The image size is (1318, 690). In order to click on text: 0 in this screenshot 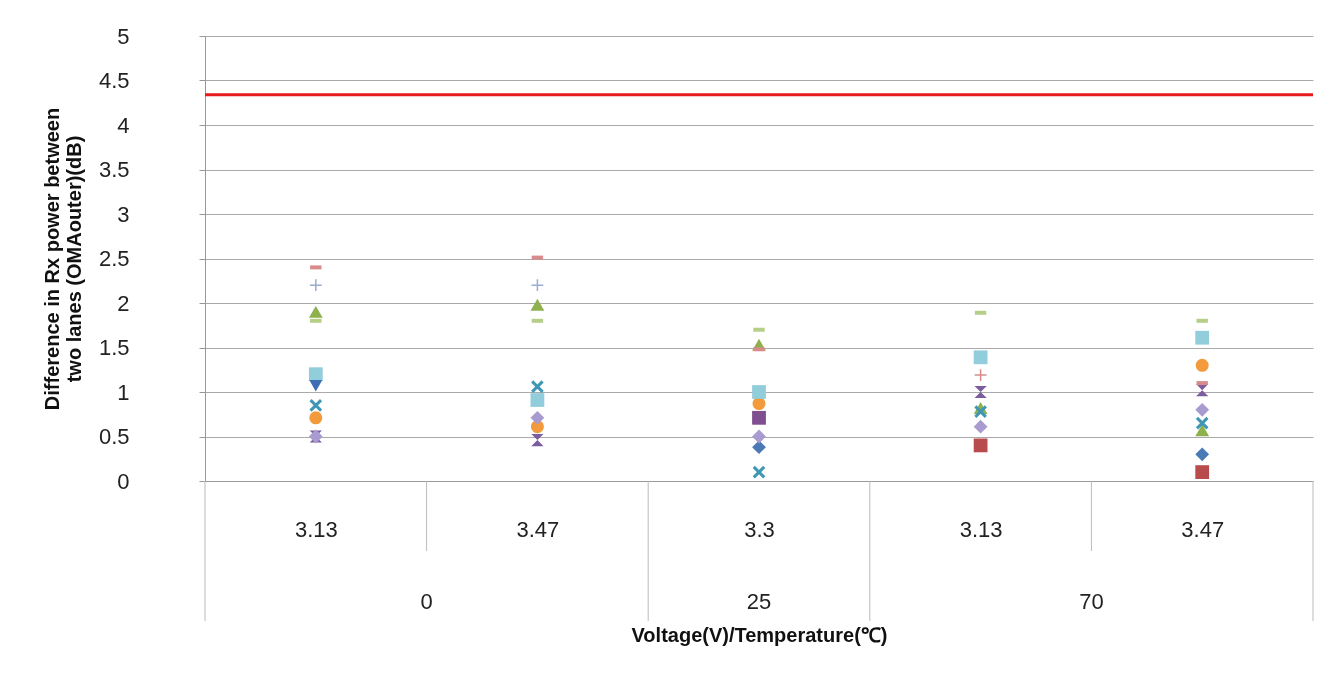, I will do `click(426, 601)`.